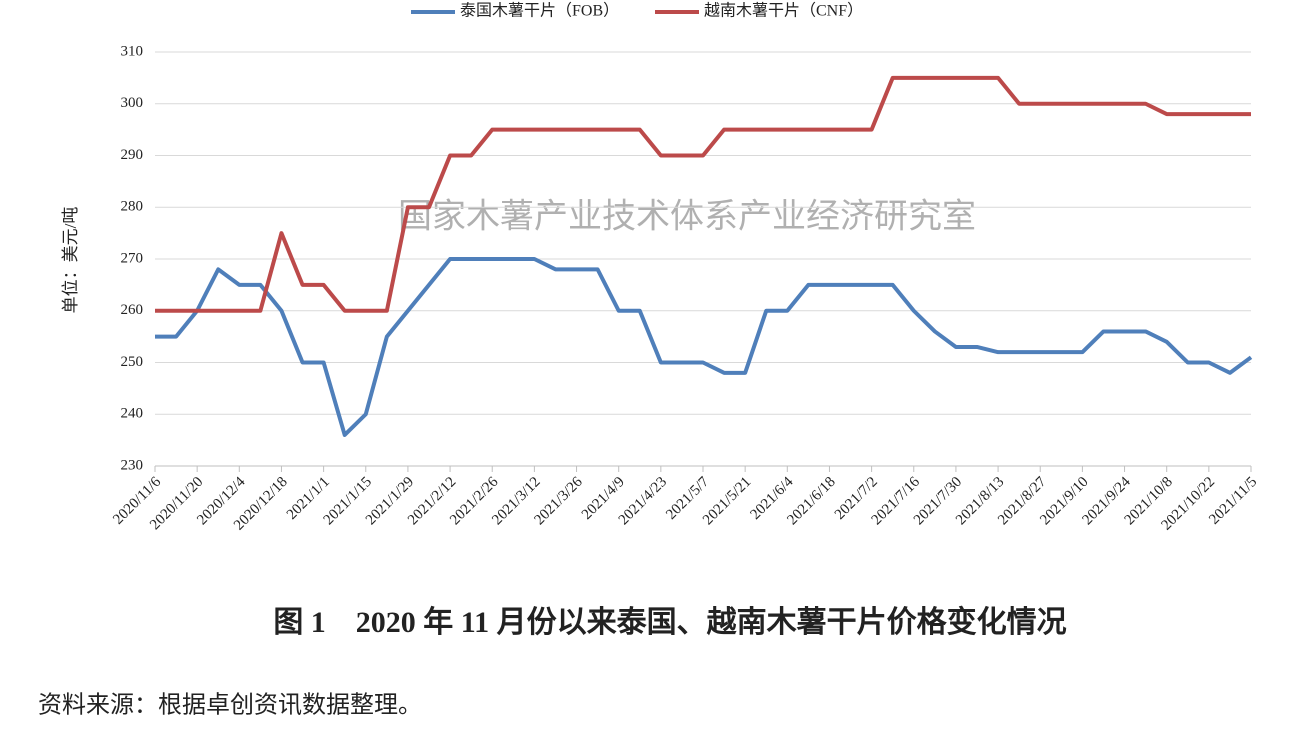  I want to click on y-axis-label: 单位：美元/吨, so click(70, 260).